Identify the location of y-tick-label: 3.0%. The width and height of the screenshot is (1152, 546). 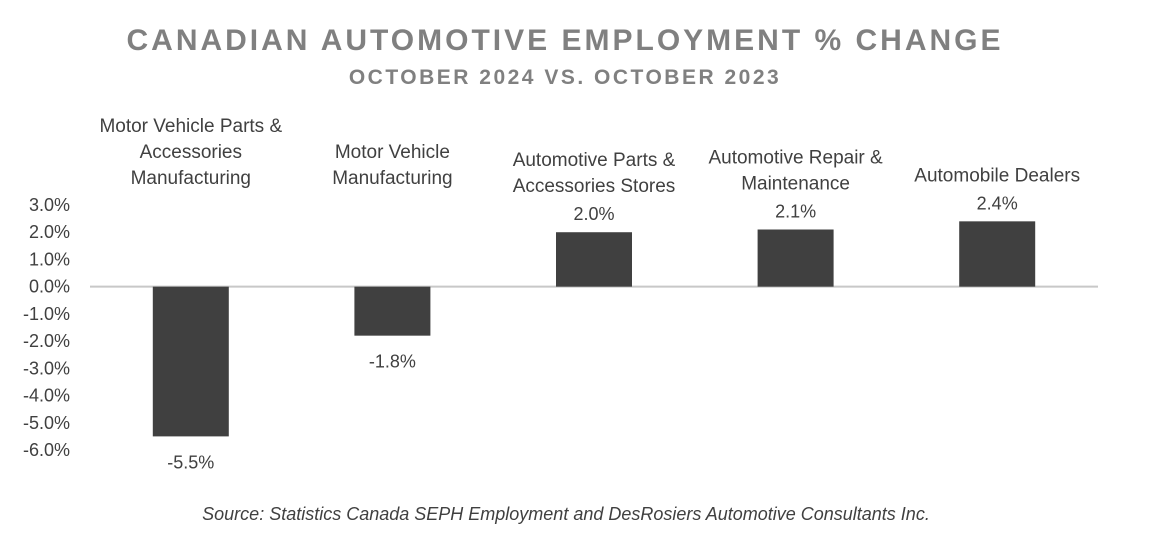
(49, 205).